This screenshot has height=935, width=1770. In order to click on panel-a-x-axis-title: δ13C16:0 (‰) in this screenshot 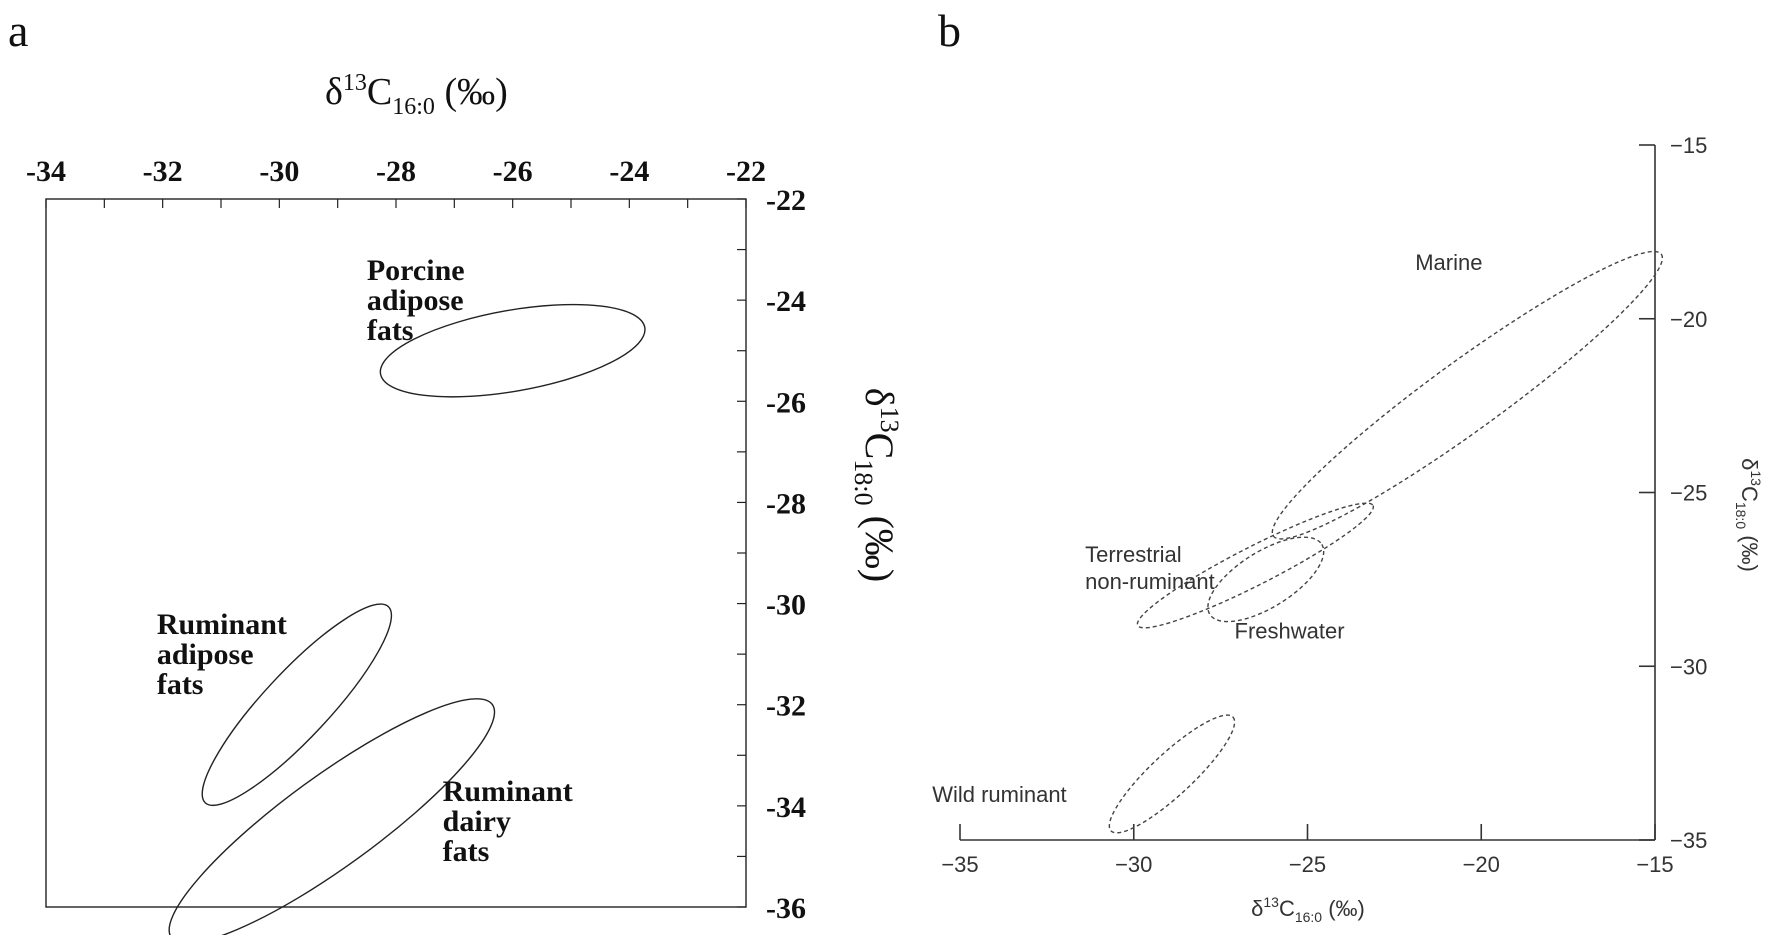, I will do `click(416, 95)`.